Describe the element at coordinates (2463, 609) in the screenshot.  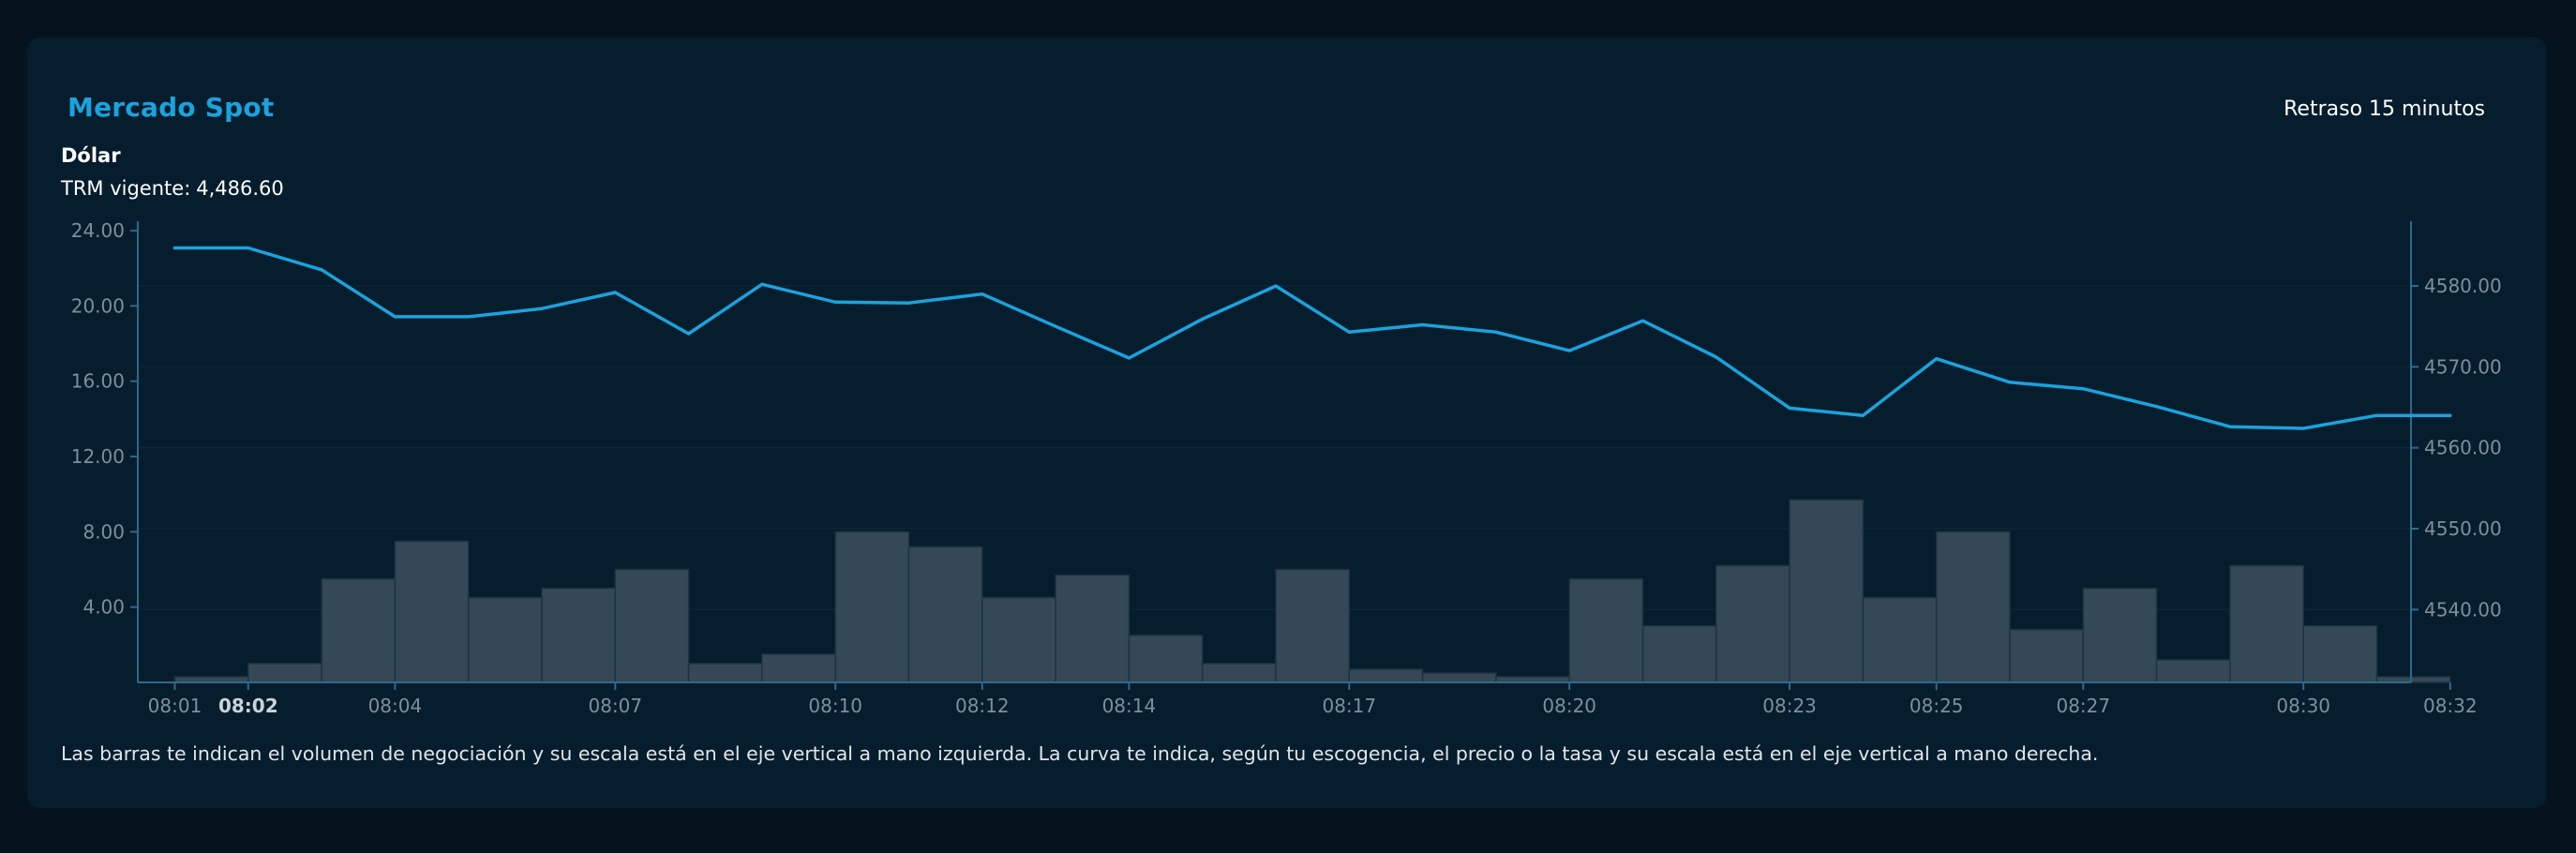
I see `right-tick-label: 4540.00` at that location.